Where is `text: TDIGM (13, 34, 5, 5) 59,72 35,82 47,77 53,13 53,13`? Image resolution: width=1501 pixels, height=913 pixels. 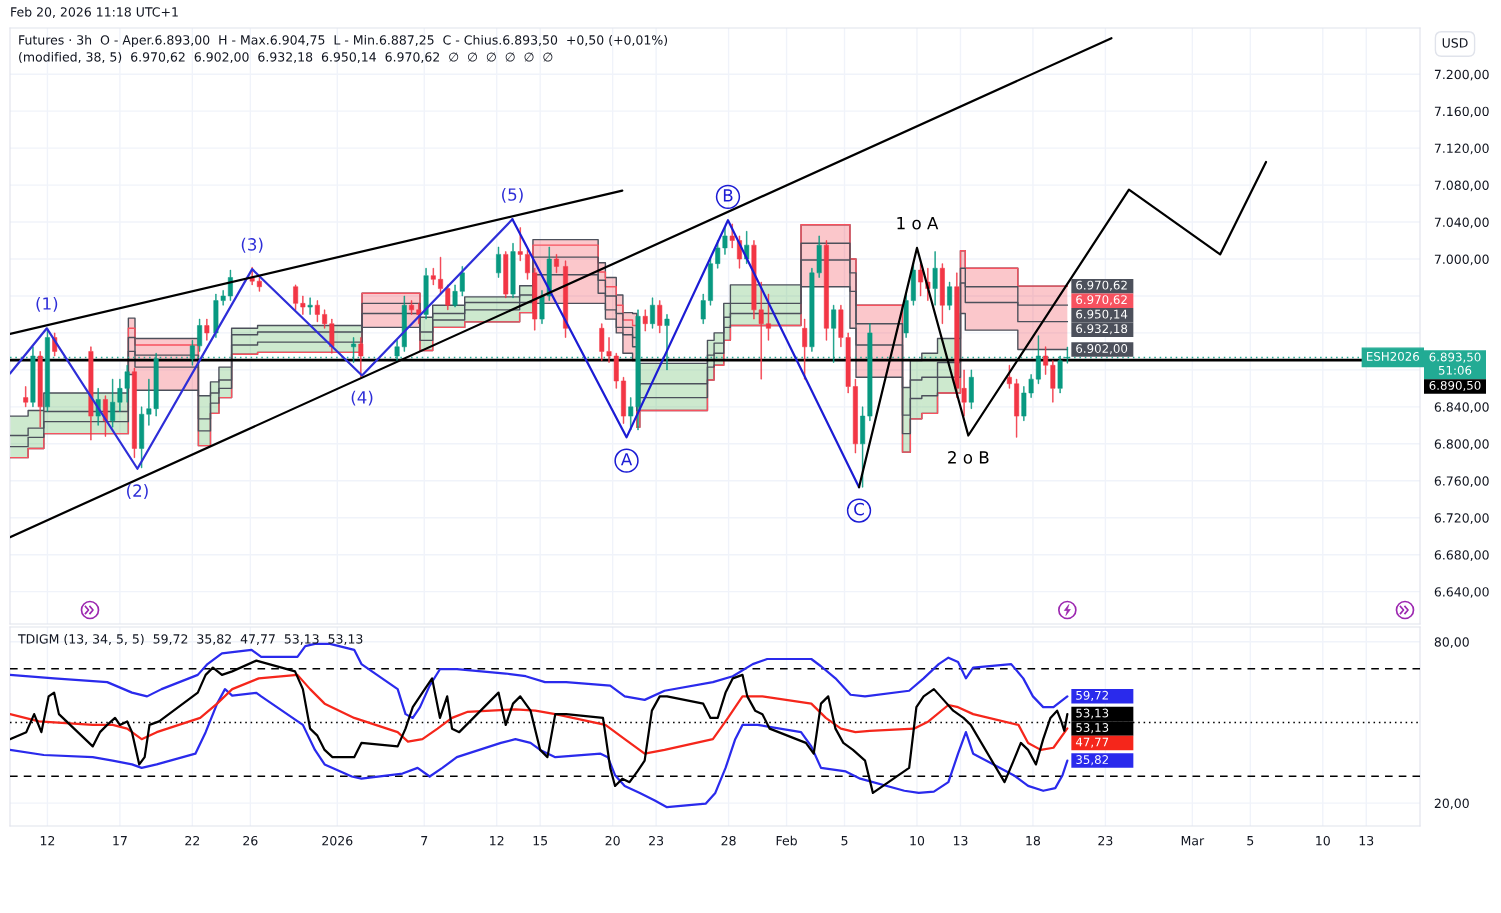
text: TDIGM (13, 34, 5, 5) 59,72 35,82 47,77 53,13 53,13 is located at coordinates (190, 639).